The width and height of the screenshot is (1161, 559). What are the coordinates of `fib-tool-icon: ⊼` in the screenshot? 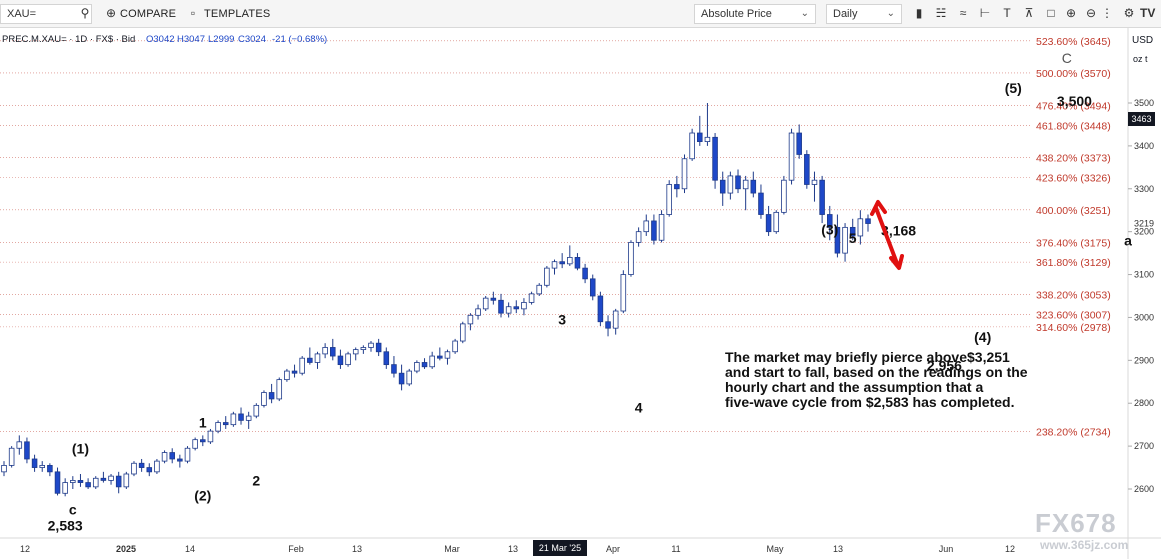 It's located at (1029, 13).